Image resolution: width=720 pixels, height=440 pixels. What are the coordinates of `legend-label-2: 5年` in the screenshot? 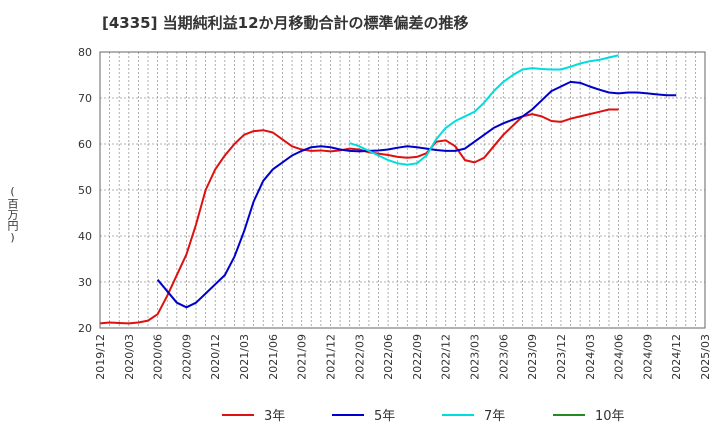 It's located at (384, 416).